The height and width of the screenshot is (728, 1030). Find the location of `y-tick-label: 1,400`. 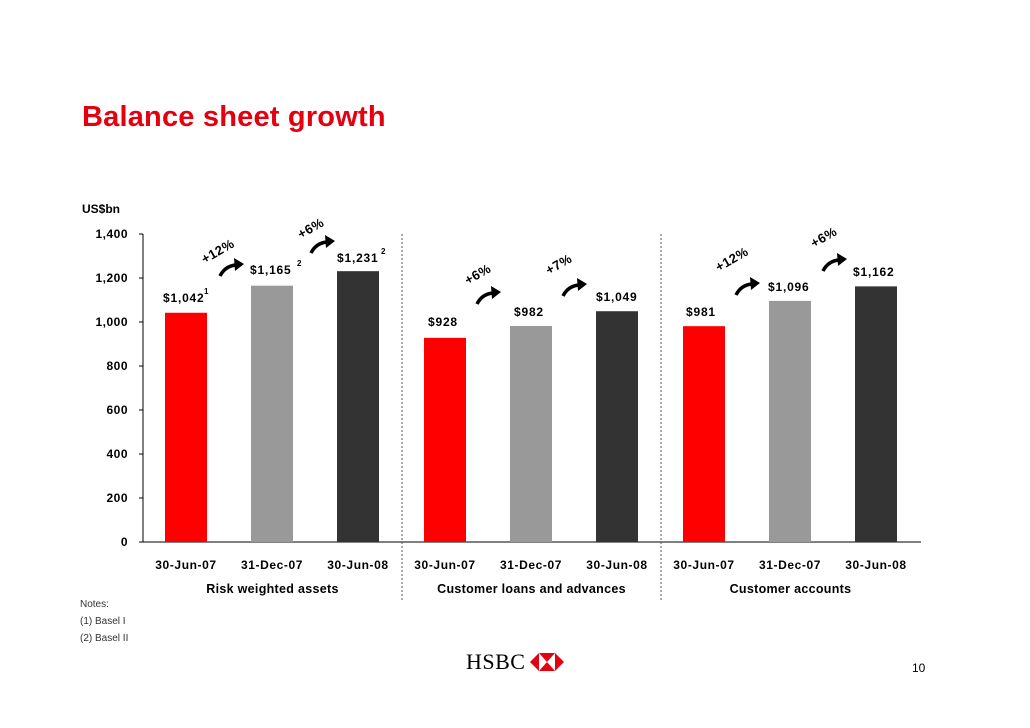

y-tick-label: 1,400 is located at coordinates (111, 234).